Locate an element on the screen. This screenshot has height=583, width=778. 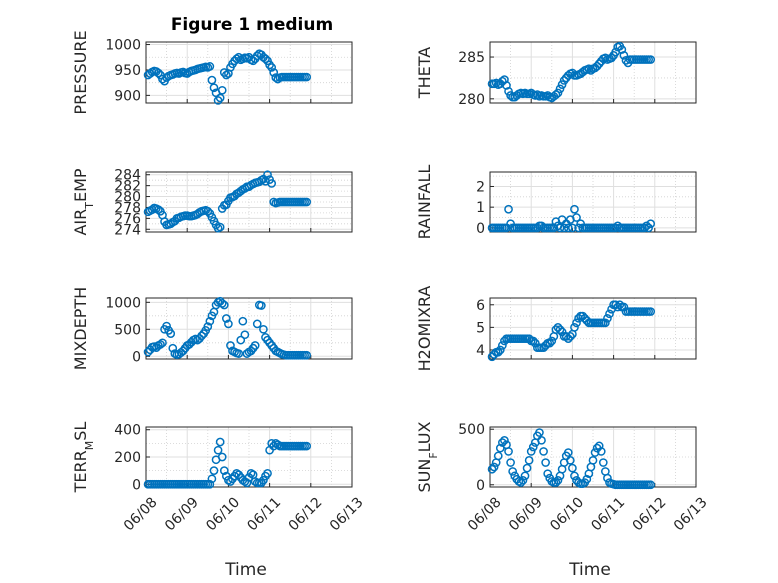
y-tick-label: 284 is located at coordinates (127, 176).